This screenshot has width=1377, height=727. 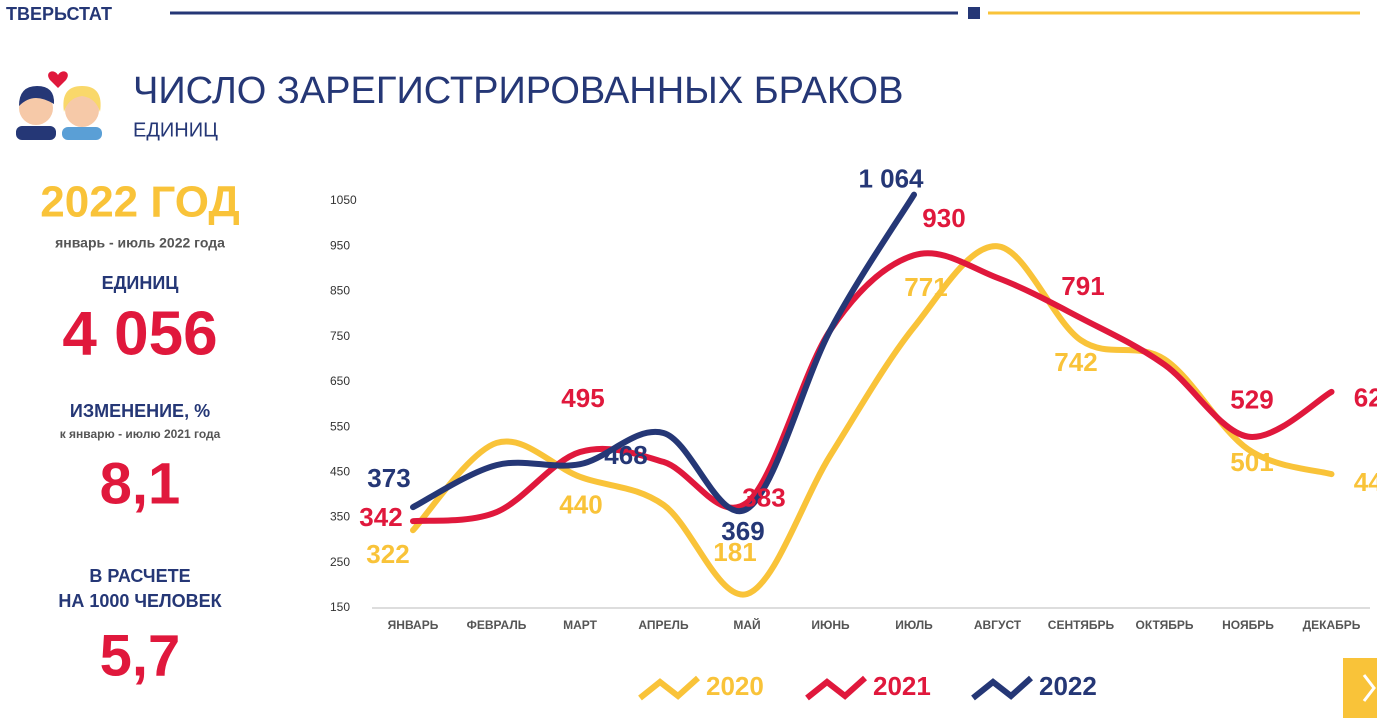 I want to click on data-label: 446, so click(x=1365, y=482).